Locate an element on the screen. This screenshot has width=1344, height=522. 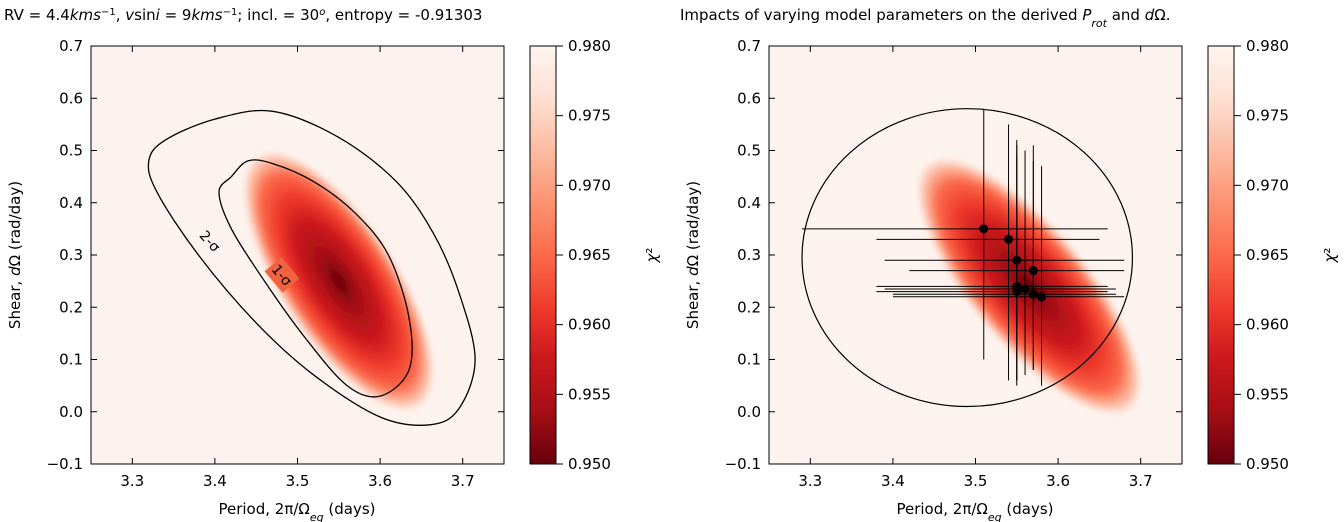
left-y-tick-label: 0.7 is located at coordinates (71, 46).